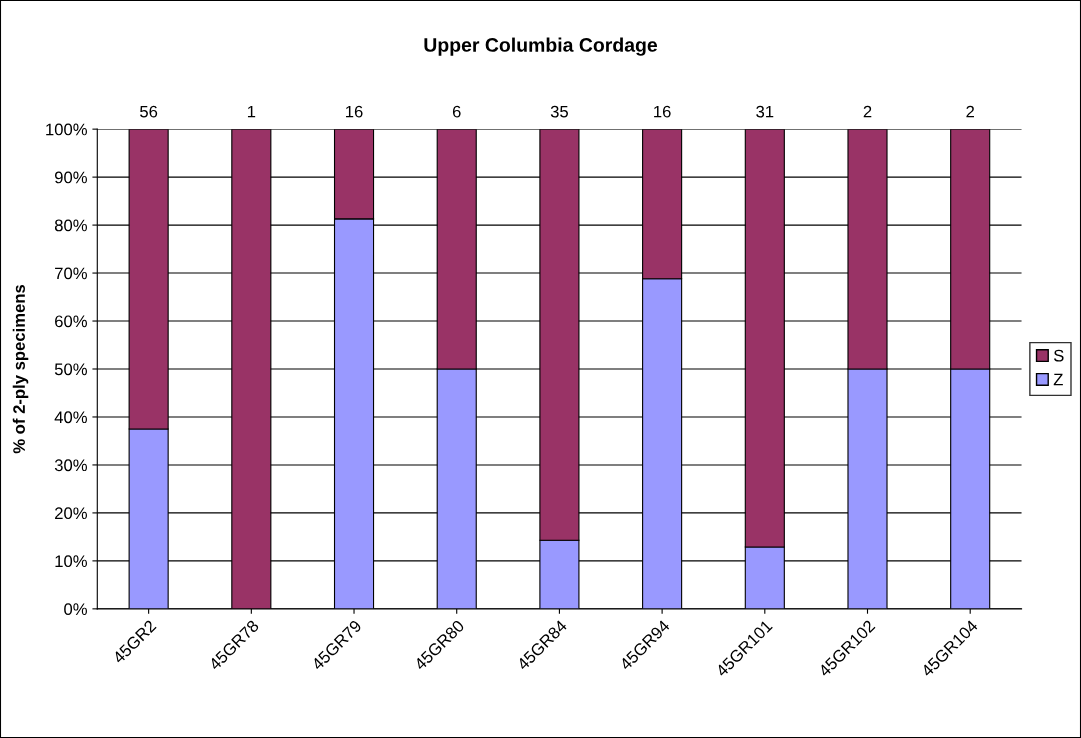 This screenshot has width=1081, height=738. Describe the element at coordinates (70, 465) in the screenshot. I see `y-tick-label: 30%` at that location.